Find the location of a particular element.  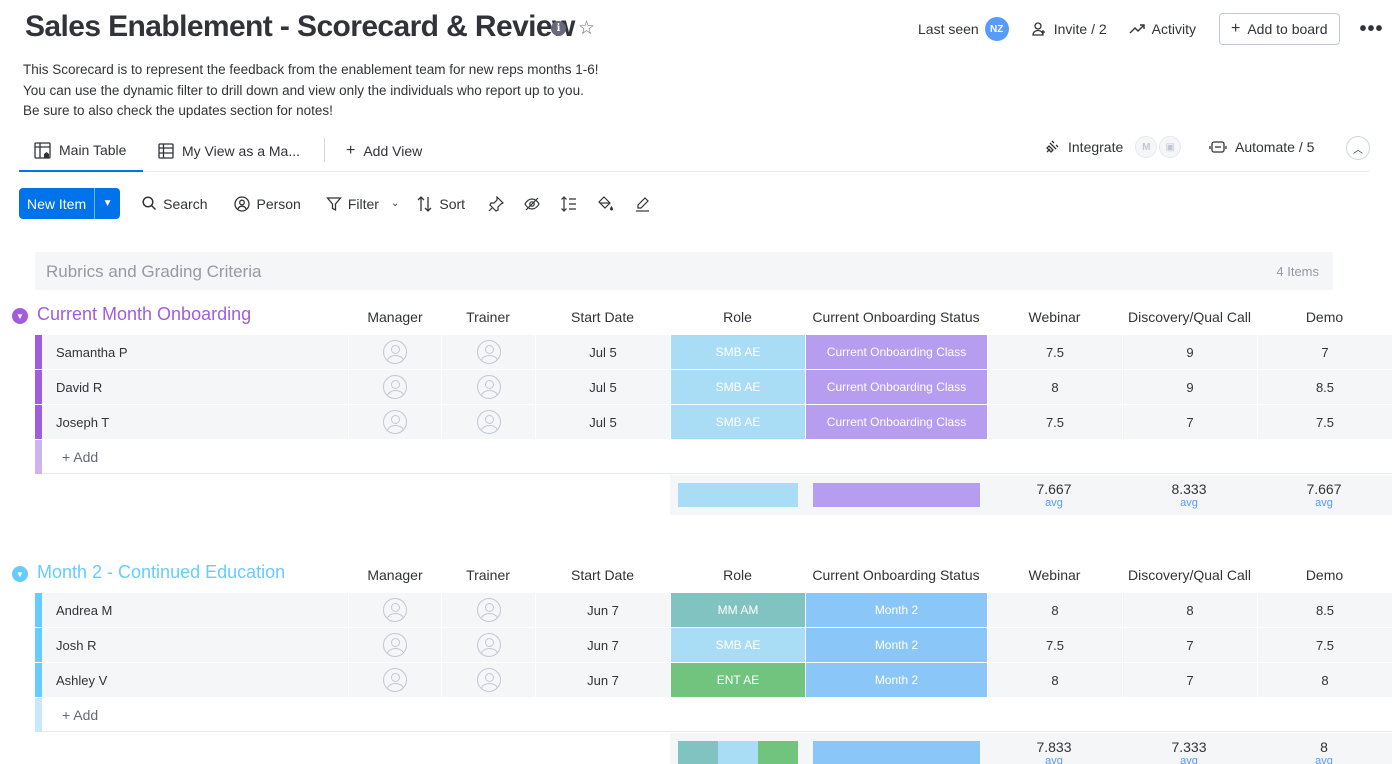

discovery-score: 9 is located at coordinates (1189, 387).